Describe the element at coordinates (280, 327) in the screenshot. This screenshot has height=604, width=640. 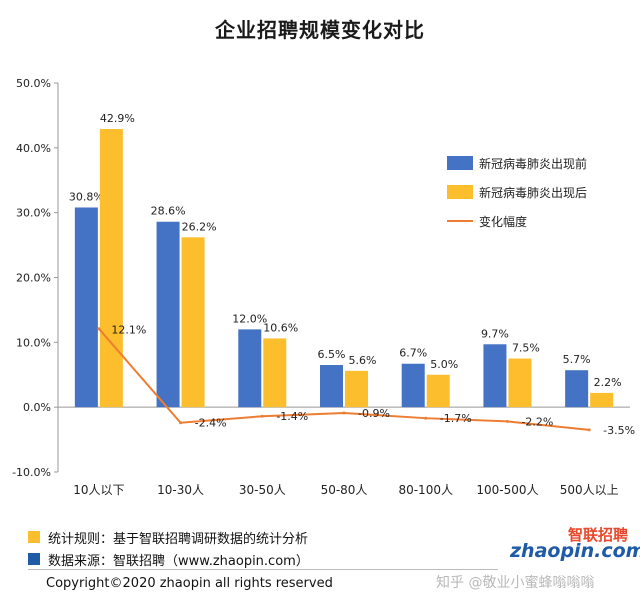
I see `bar-after-label: 10.6%` at that location.